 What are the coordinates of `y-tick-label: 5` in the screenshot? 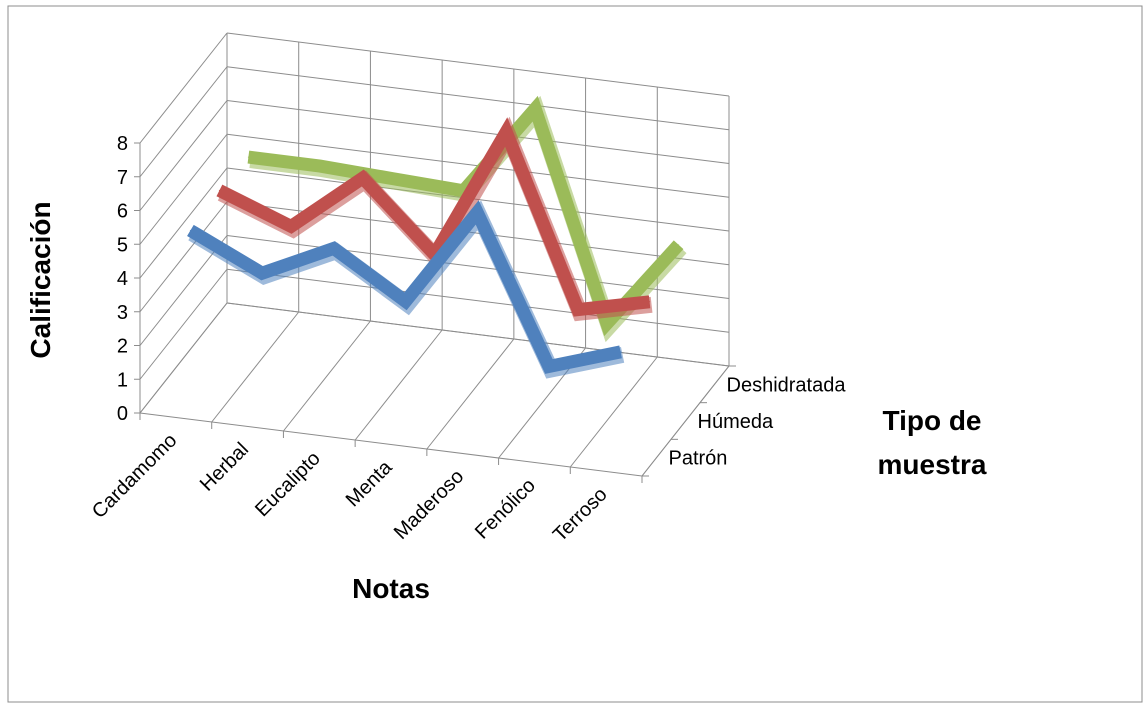 It's located at (122, 245).